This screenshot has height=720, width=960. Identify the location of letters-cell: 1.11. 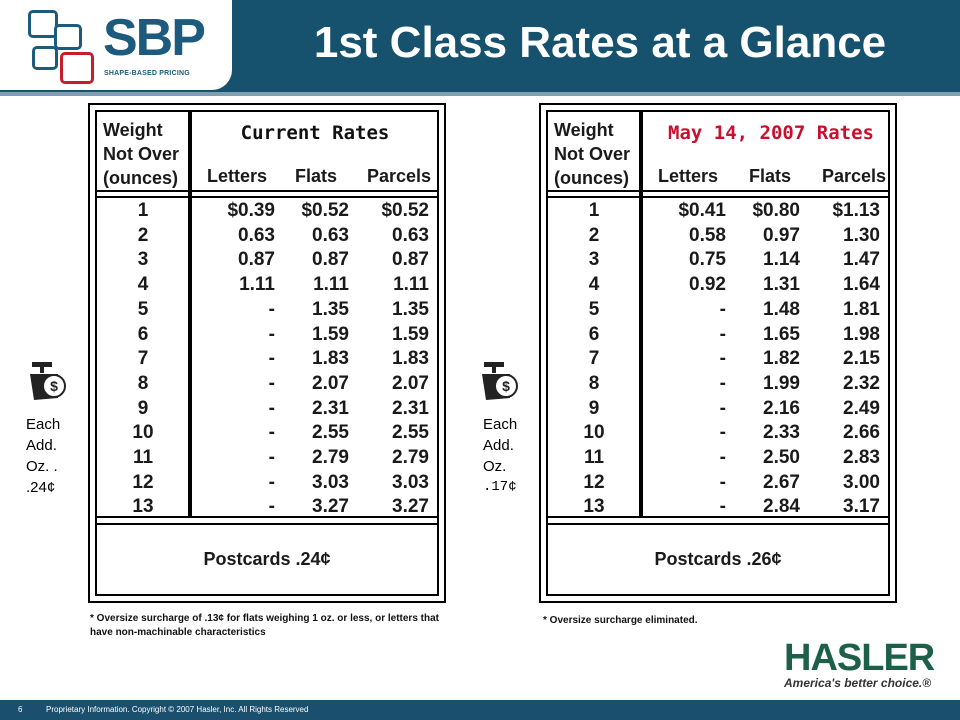
(257, 285).